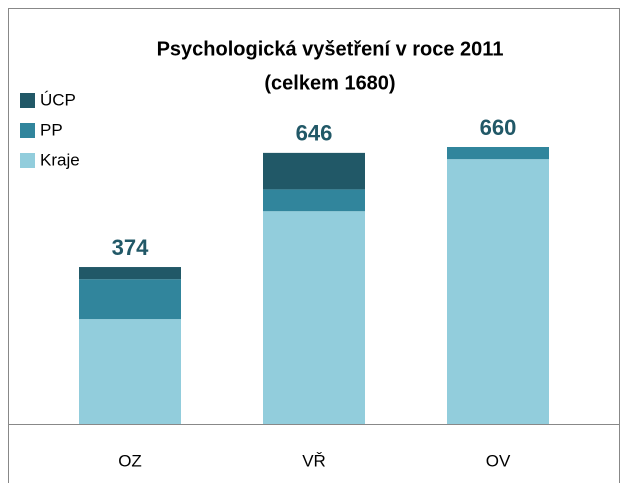 The image size is (627, 483). What do you see at coordinates (329, 83) in the screenshot?
I see `chart-subtitle: (celkem 1680)` at bounding box center [329, 83].